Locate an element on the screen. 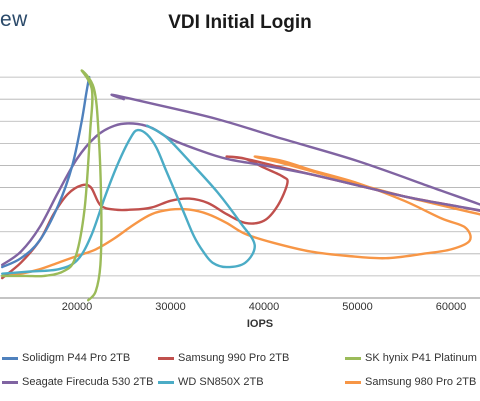  legend-label: SK hynix P41 Platinum is located at coordinates (421, 358).